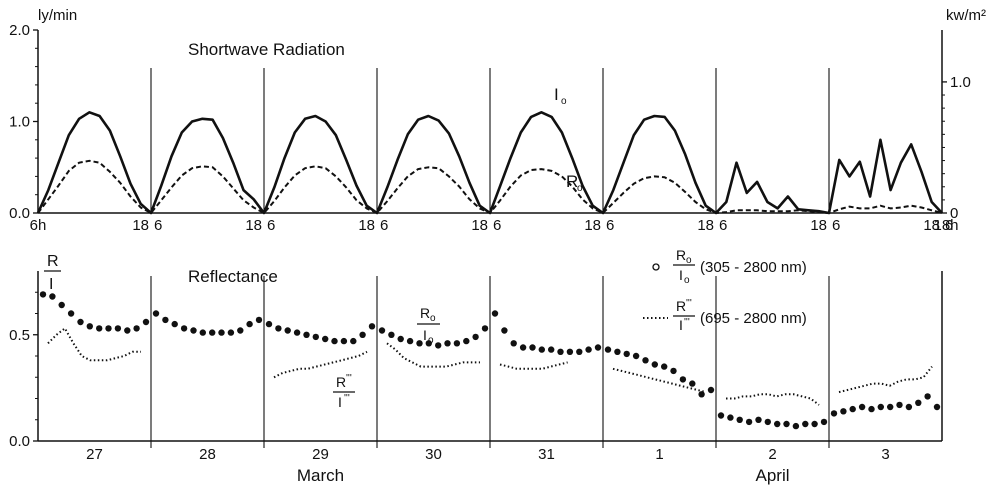 This screenshot has height=491, width=1004. Describe the element at coordinates (966, 15) in the screenshot. I see `top-right-axis-label: kw/m²` at that location.